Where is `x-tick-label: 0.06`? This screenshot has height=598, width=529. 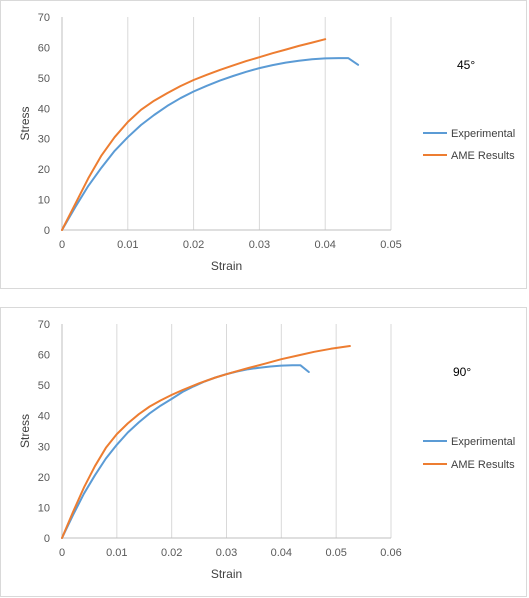
x-tick-label: 0.06 is located at coordinates (390, 553).